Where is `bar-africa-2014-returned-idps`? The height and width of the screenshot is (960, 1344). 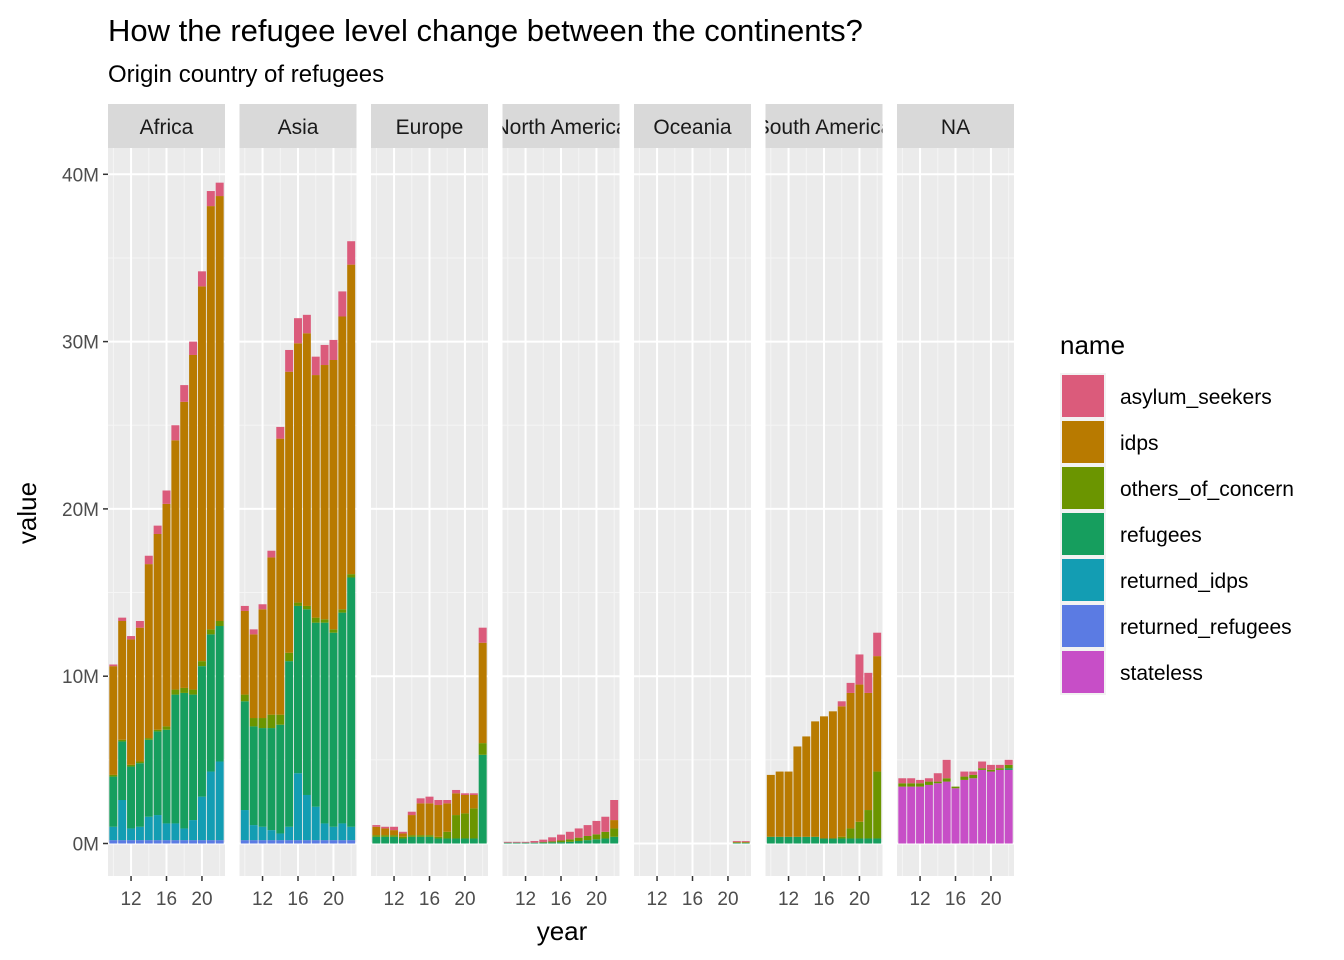 bar-africa-2014-returned-idps is located at coordinates (148, 828).